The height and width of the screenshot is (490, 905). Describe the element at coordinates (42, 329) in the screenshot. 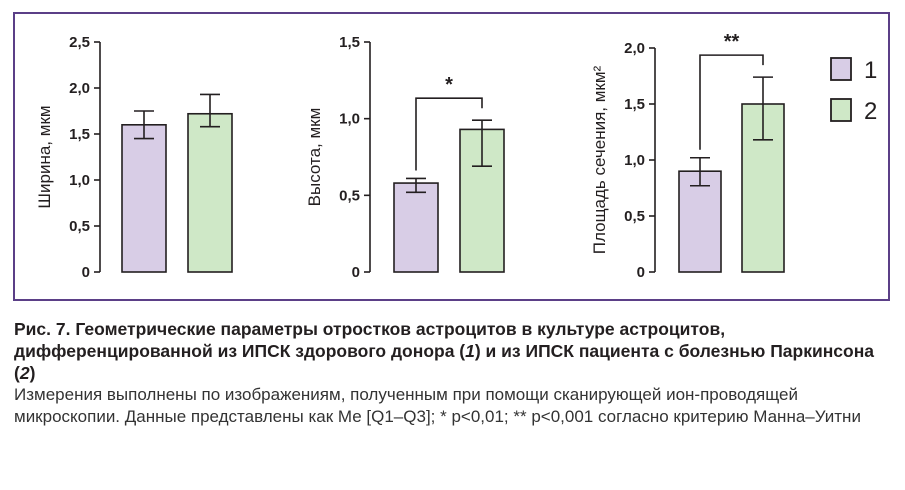

I see `caption-label: Рис. 7.` at that location.